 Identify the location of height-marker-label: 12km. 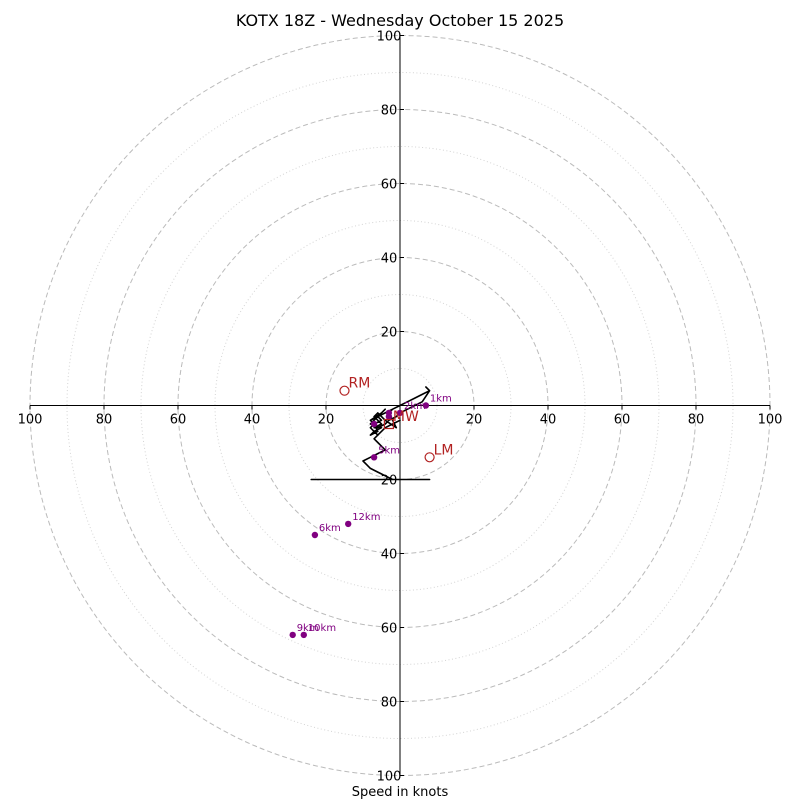
(366, 517).